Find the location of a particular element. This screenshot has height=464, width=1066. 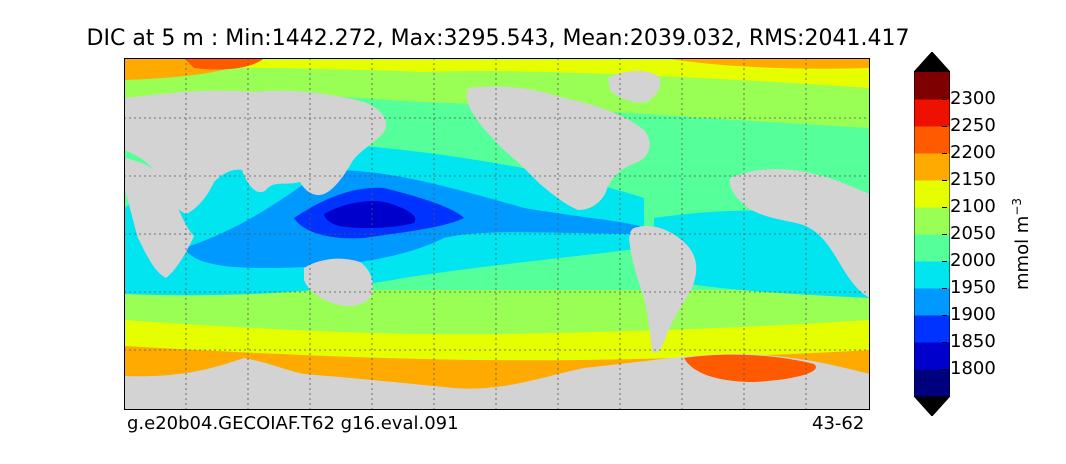

colorbar-tick-label: 2100 is located at coordinates (969, 206).